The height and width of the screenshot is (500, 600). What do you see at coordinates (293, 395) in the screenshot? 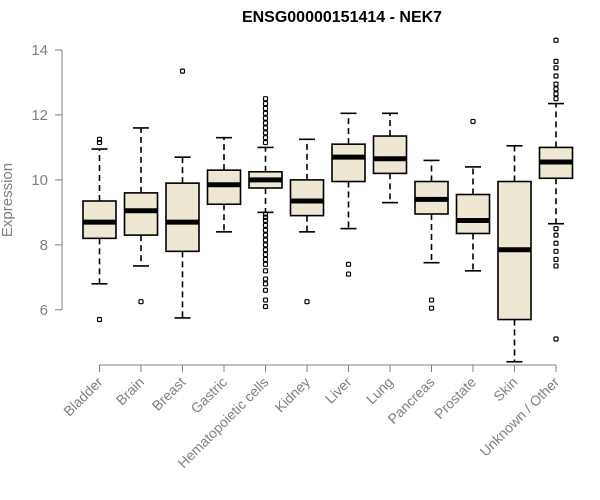
I see `x-tick-label: Kidney` at bounding box center [293, 395].